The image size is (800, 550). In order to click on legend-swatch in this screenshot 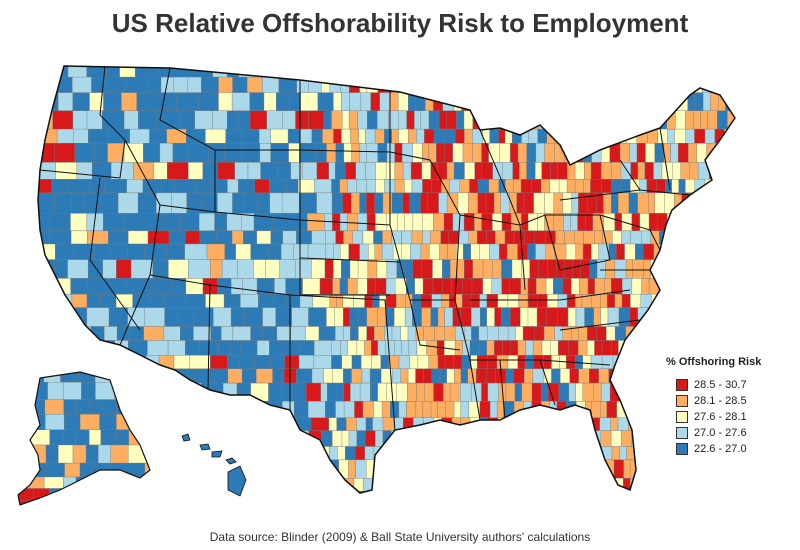, I will do `click(682, 417)`.